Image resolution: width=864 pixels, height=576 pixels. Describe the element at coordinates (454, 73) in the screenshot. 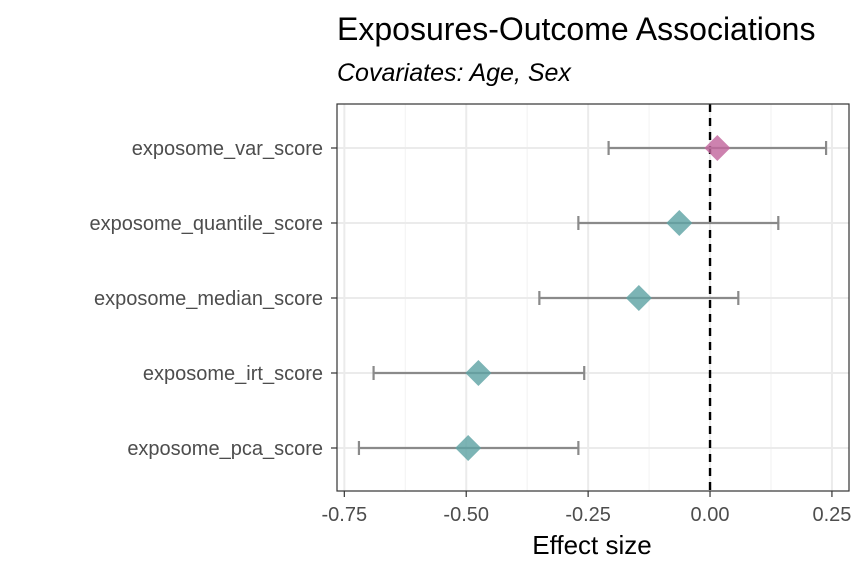

I see `chart-subtitle: Covariates: Age, Sex` at that location.